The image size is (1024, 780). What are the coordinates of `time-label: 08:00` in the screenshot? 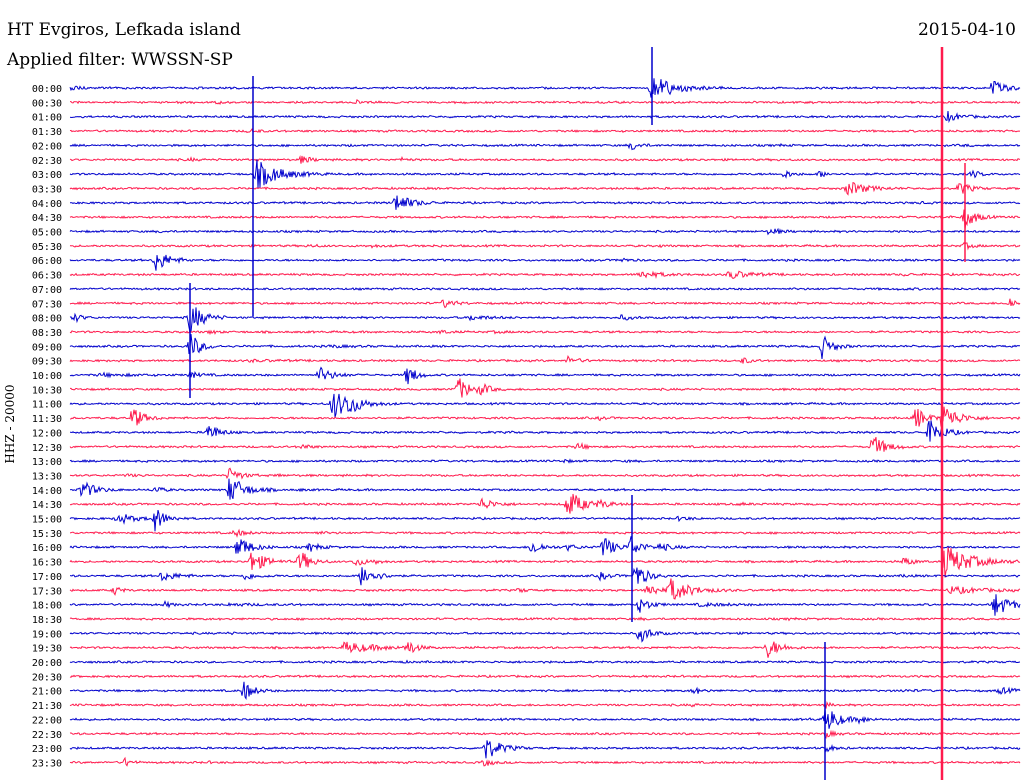 It's located at (47, 319).